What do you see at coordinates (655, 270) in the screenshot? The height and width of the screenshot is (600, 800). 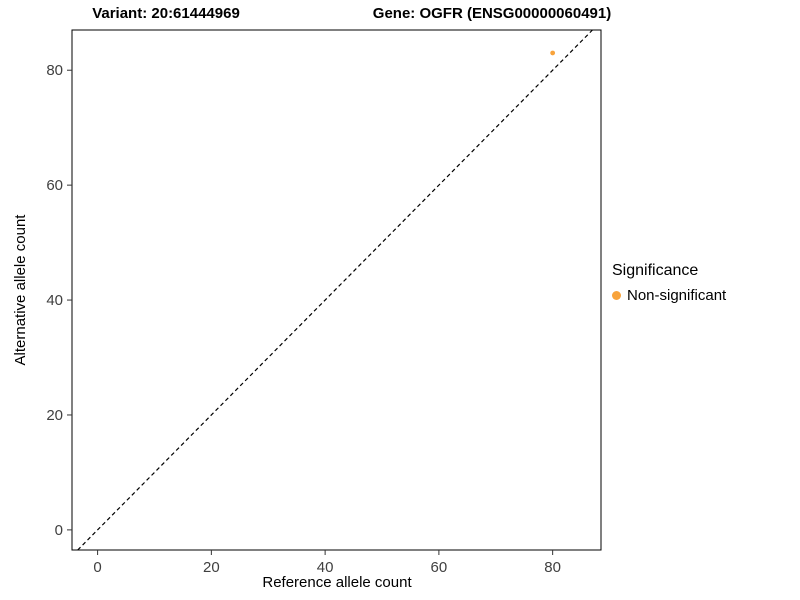 I see `legend-title: Significance` at bounding box center [655, 270].